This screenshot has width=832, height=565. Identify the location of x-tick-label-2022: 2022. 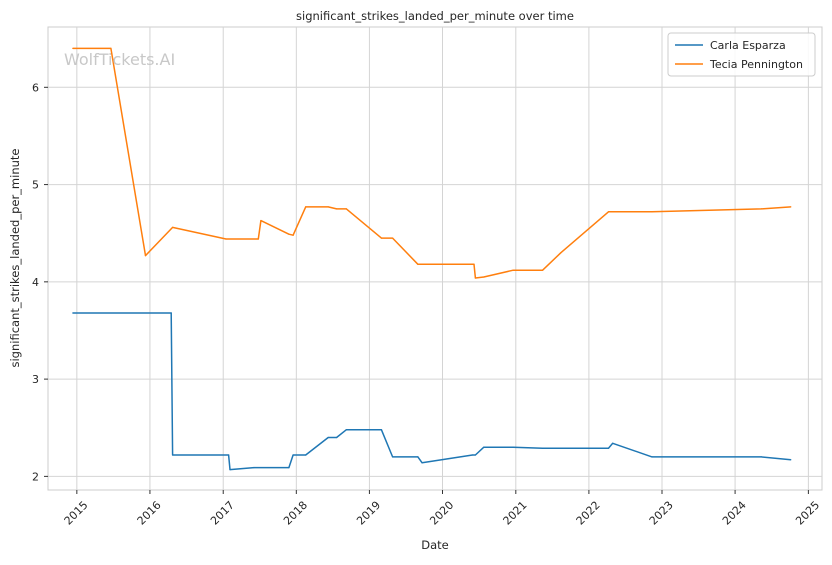
(588, 513).